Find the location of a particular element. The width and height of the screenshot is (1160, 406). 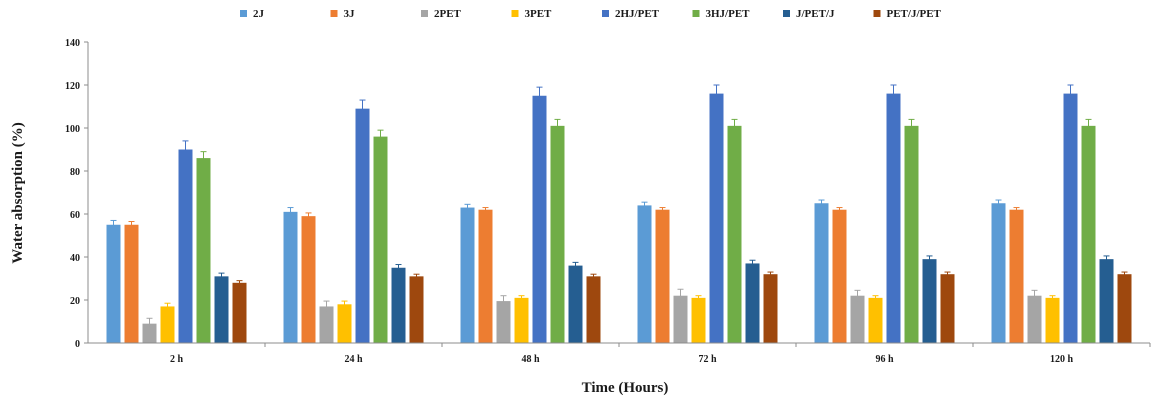

y-tick-label: 20 is located at coordinates (75, 301).